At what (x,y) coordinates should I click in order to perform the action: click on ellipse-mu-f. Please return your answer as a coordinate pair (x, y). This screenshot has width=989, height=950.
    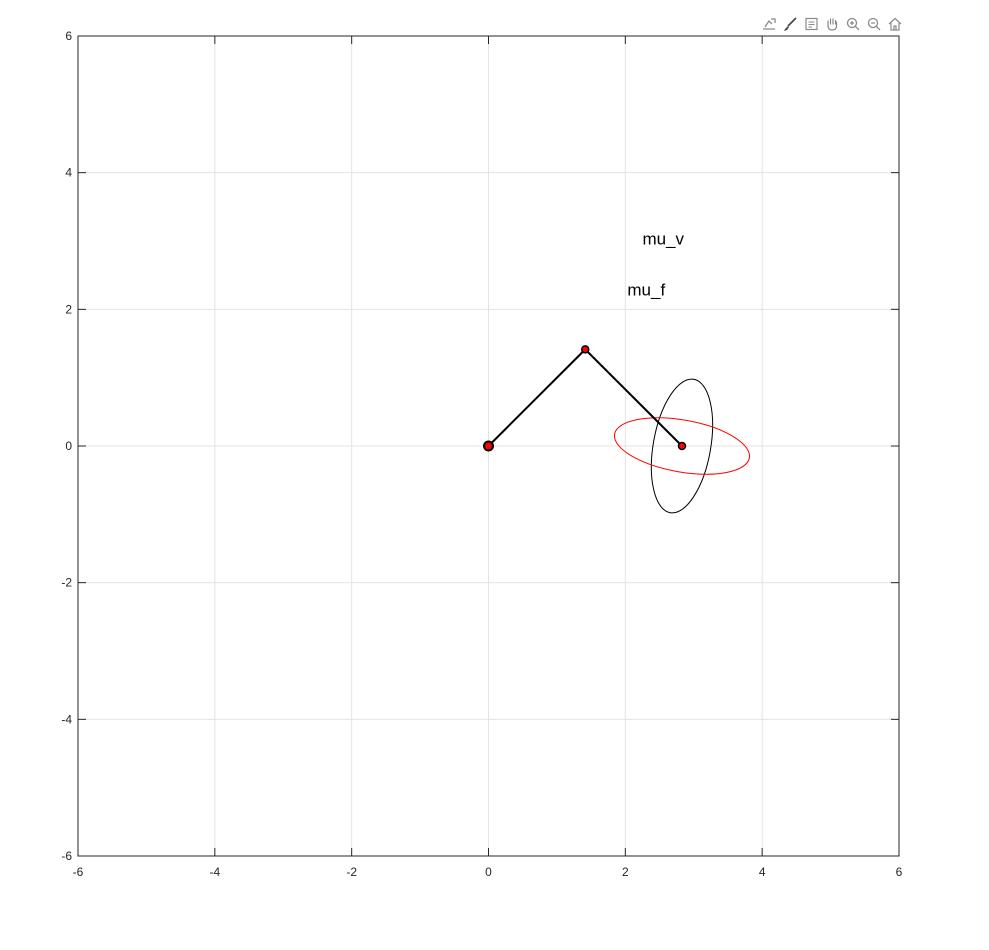
    Looking at the image, I should click on (682, 446).